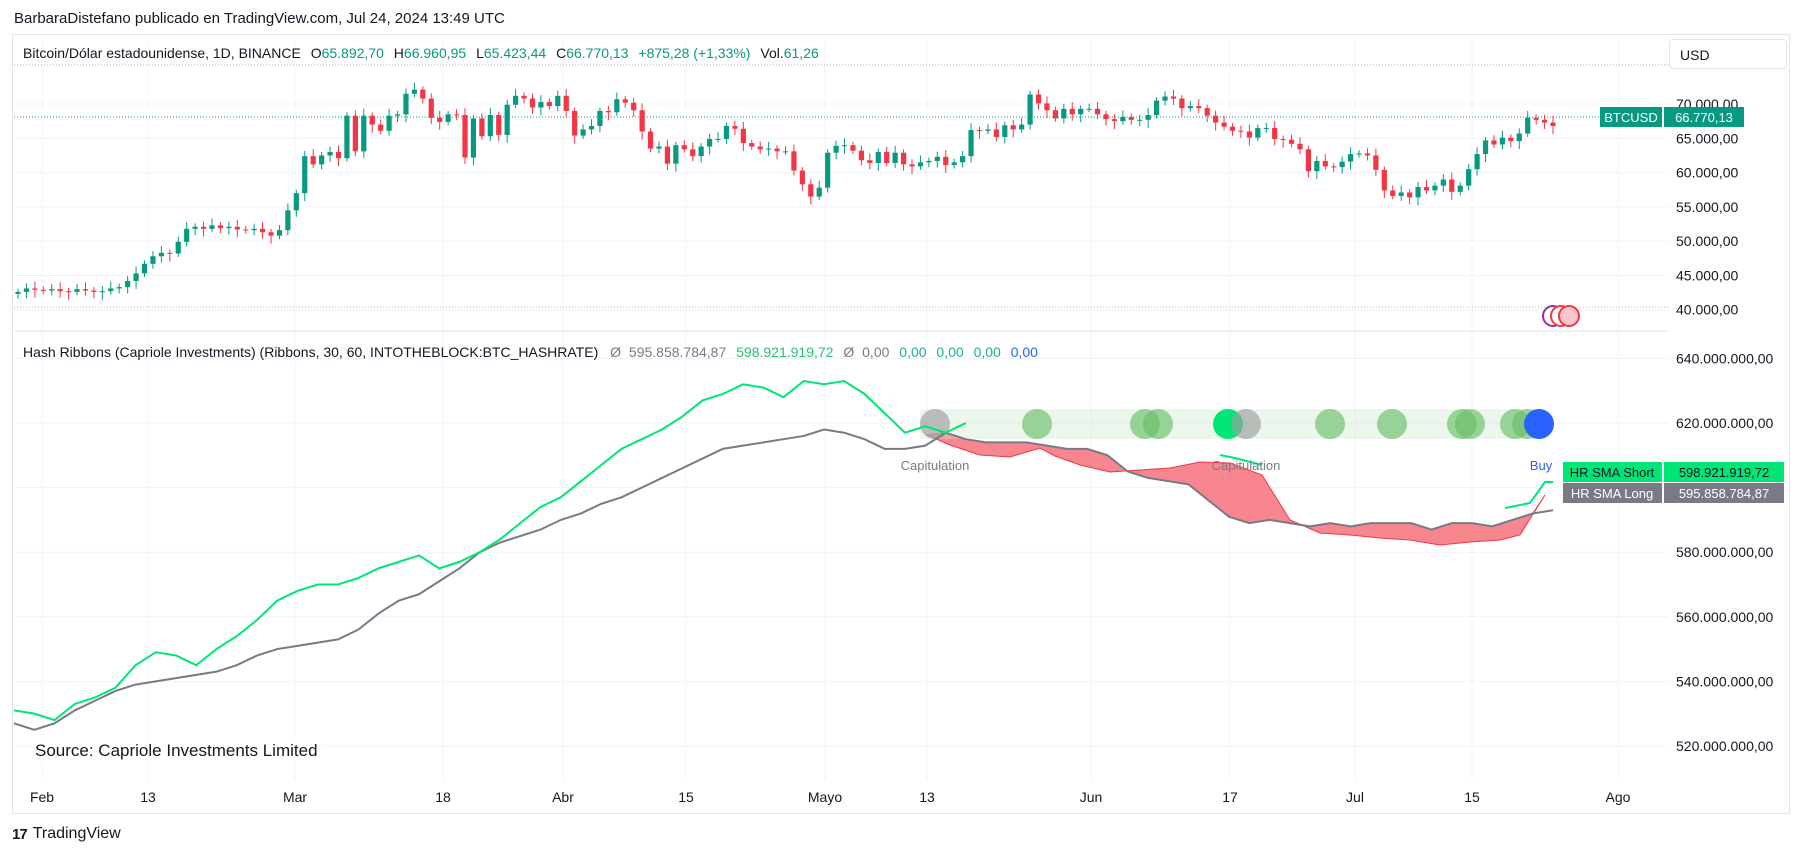  I want to click on price-tick-label: 50.000,00, so click(1707, 241).